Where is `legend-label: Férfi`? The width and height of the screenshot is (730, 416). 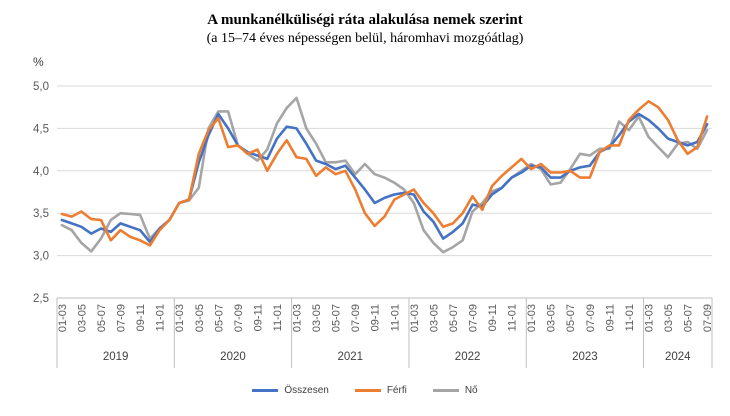
legend-label: Férfi is located at coordinates (396, 390).